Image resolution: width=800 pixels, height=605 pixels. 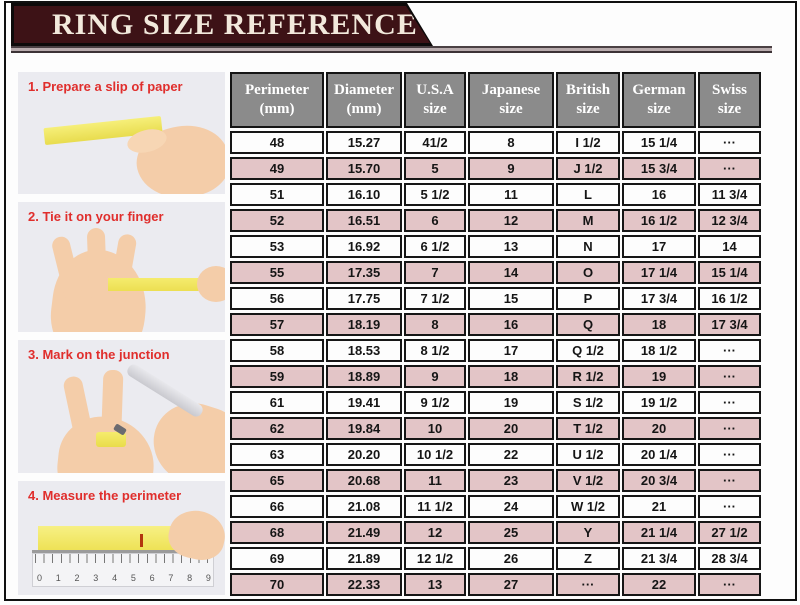 I want to click on column-header: Diameter (mm), so click(x=364, y=100).